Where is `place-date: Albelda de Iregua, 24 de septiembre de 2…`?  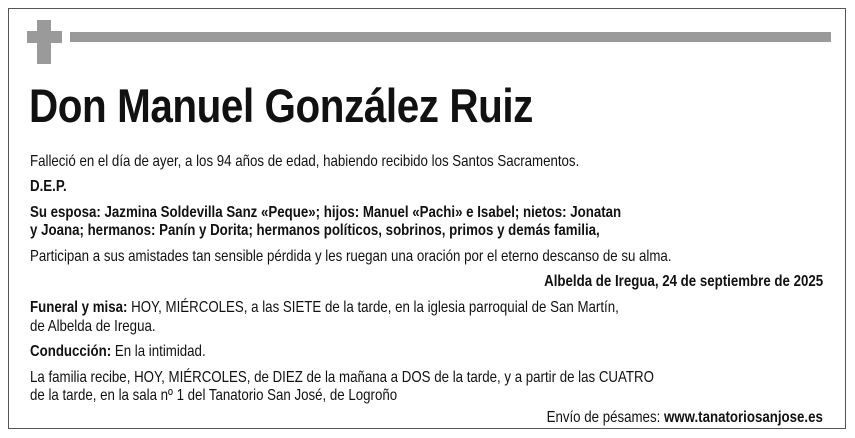
place-date: Albelda de Iregua, 24 de septiembre de 2… is located at coordinates (683, 281).